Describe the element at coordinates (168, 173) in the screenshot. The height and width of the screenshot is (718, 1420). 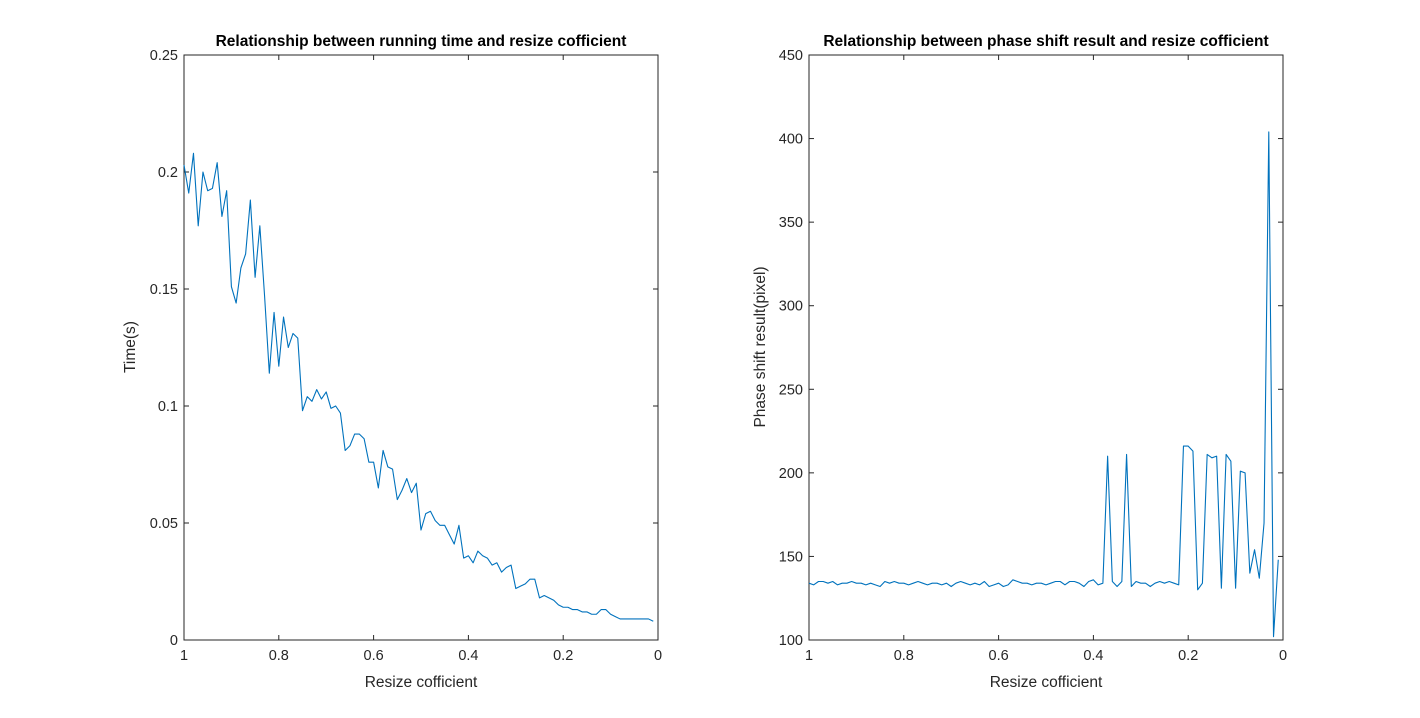
I see `y-tick-label: 0.2` at that location.